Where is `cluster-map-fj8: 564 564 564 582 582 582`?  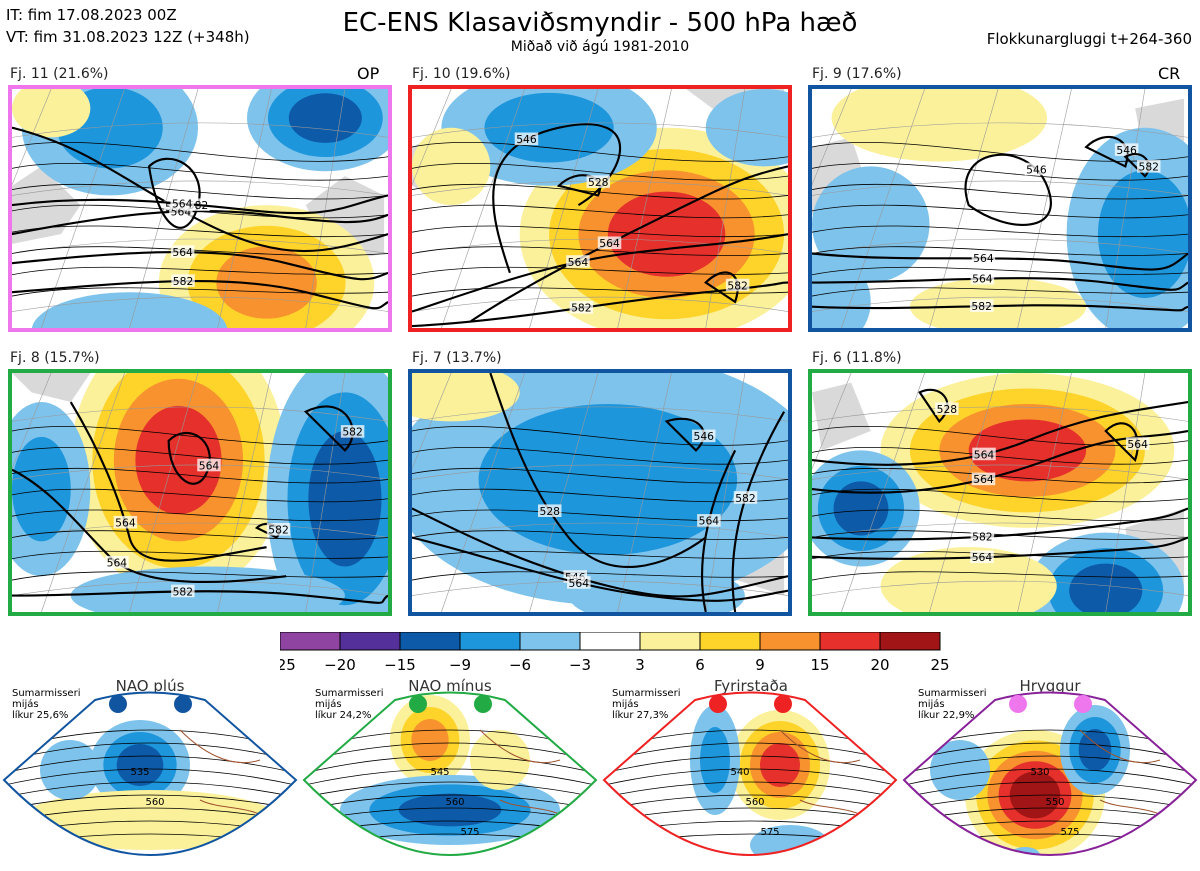
cluster-map-fj8: 564 564 564 582 582 582 is located at coordinates (200, 492).